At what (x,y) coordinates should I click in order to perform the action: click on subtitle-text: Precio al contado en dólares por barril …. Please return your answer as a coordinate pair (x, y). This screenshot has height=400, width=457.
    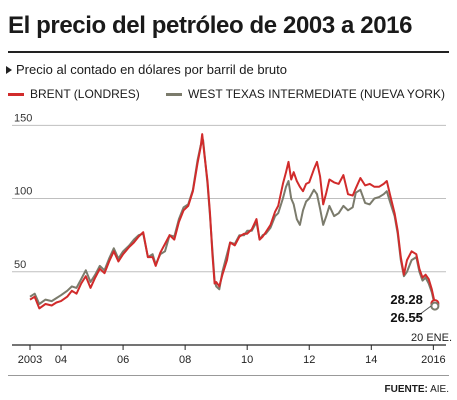
    Looking at the image, I should click on (151, 69).